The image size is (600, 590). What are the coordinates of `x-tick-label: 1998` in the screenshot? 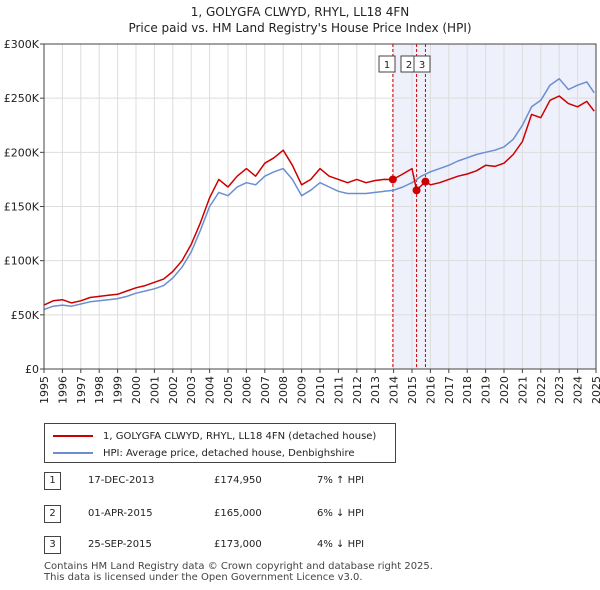 It's located at (99, 390).